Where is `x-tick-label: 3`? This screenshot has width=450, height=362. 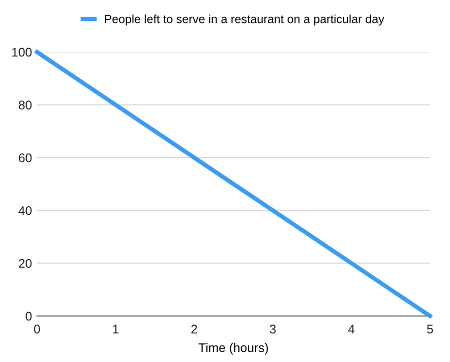
x-tick-label: 3 is located at coordinates (273, 329).